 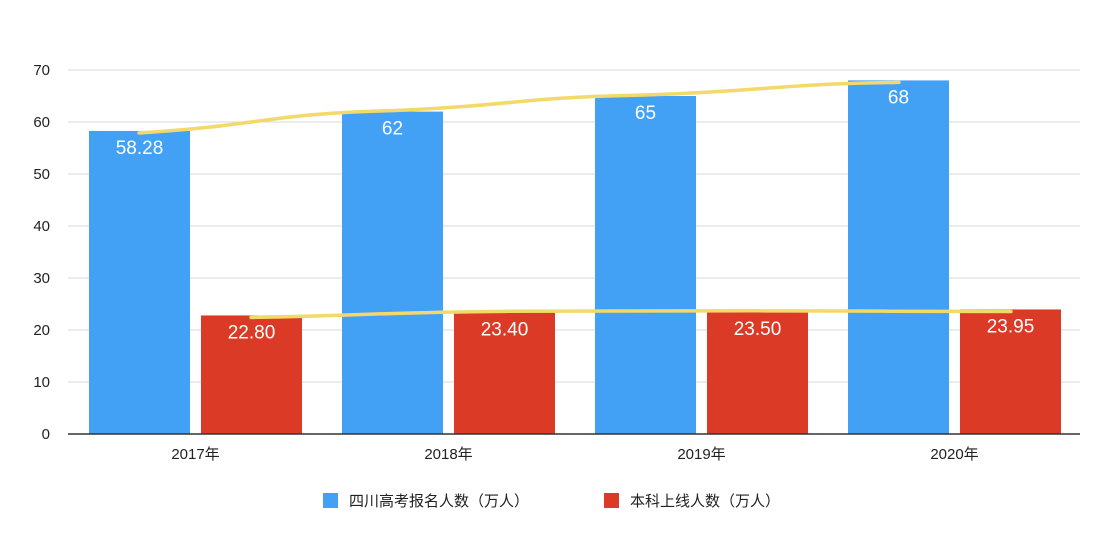 What do you see at coordinates (758, 329) in the screenshot?
I see `data-label: 23.50` at bounding box center [758, 329].